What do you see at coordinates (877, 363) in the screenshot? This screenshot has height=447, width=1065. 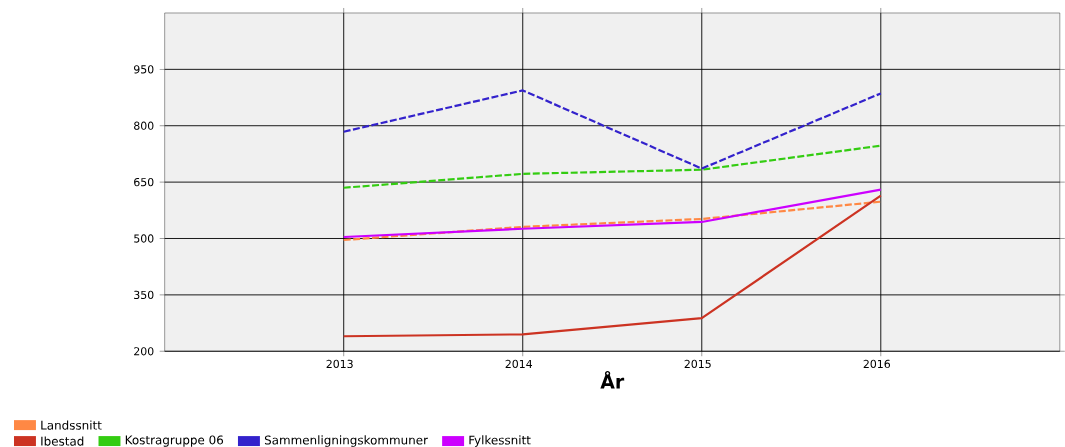 I see `x-tick-label: 2016` at bounding box center [877, 363].